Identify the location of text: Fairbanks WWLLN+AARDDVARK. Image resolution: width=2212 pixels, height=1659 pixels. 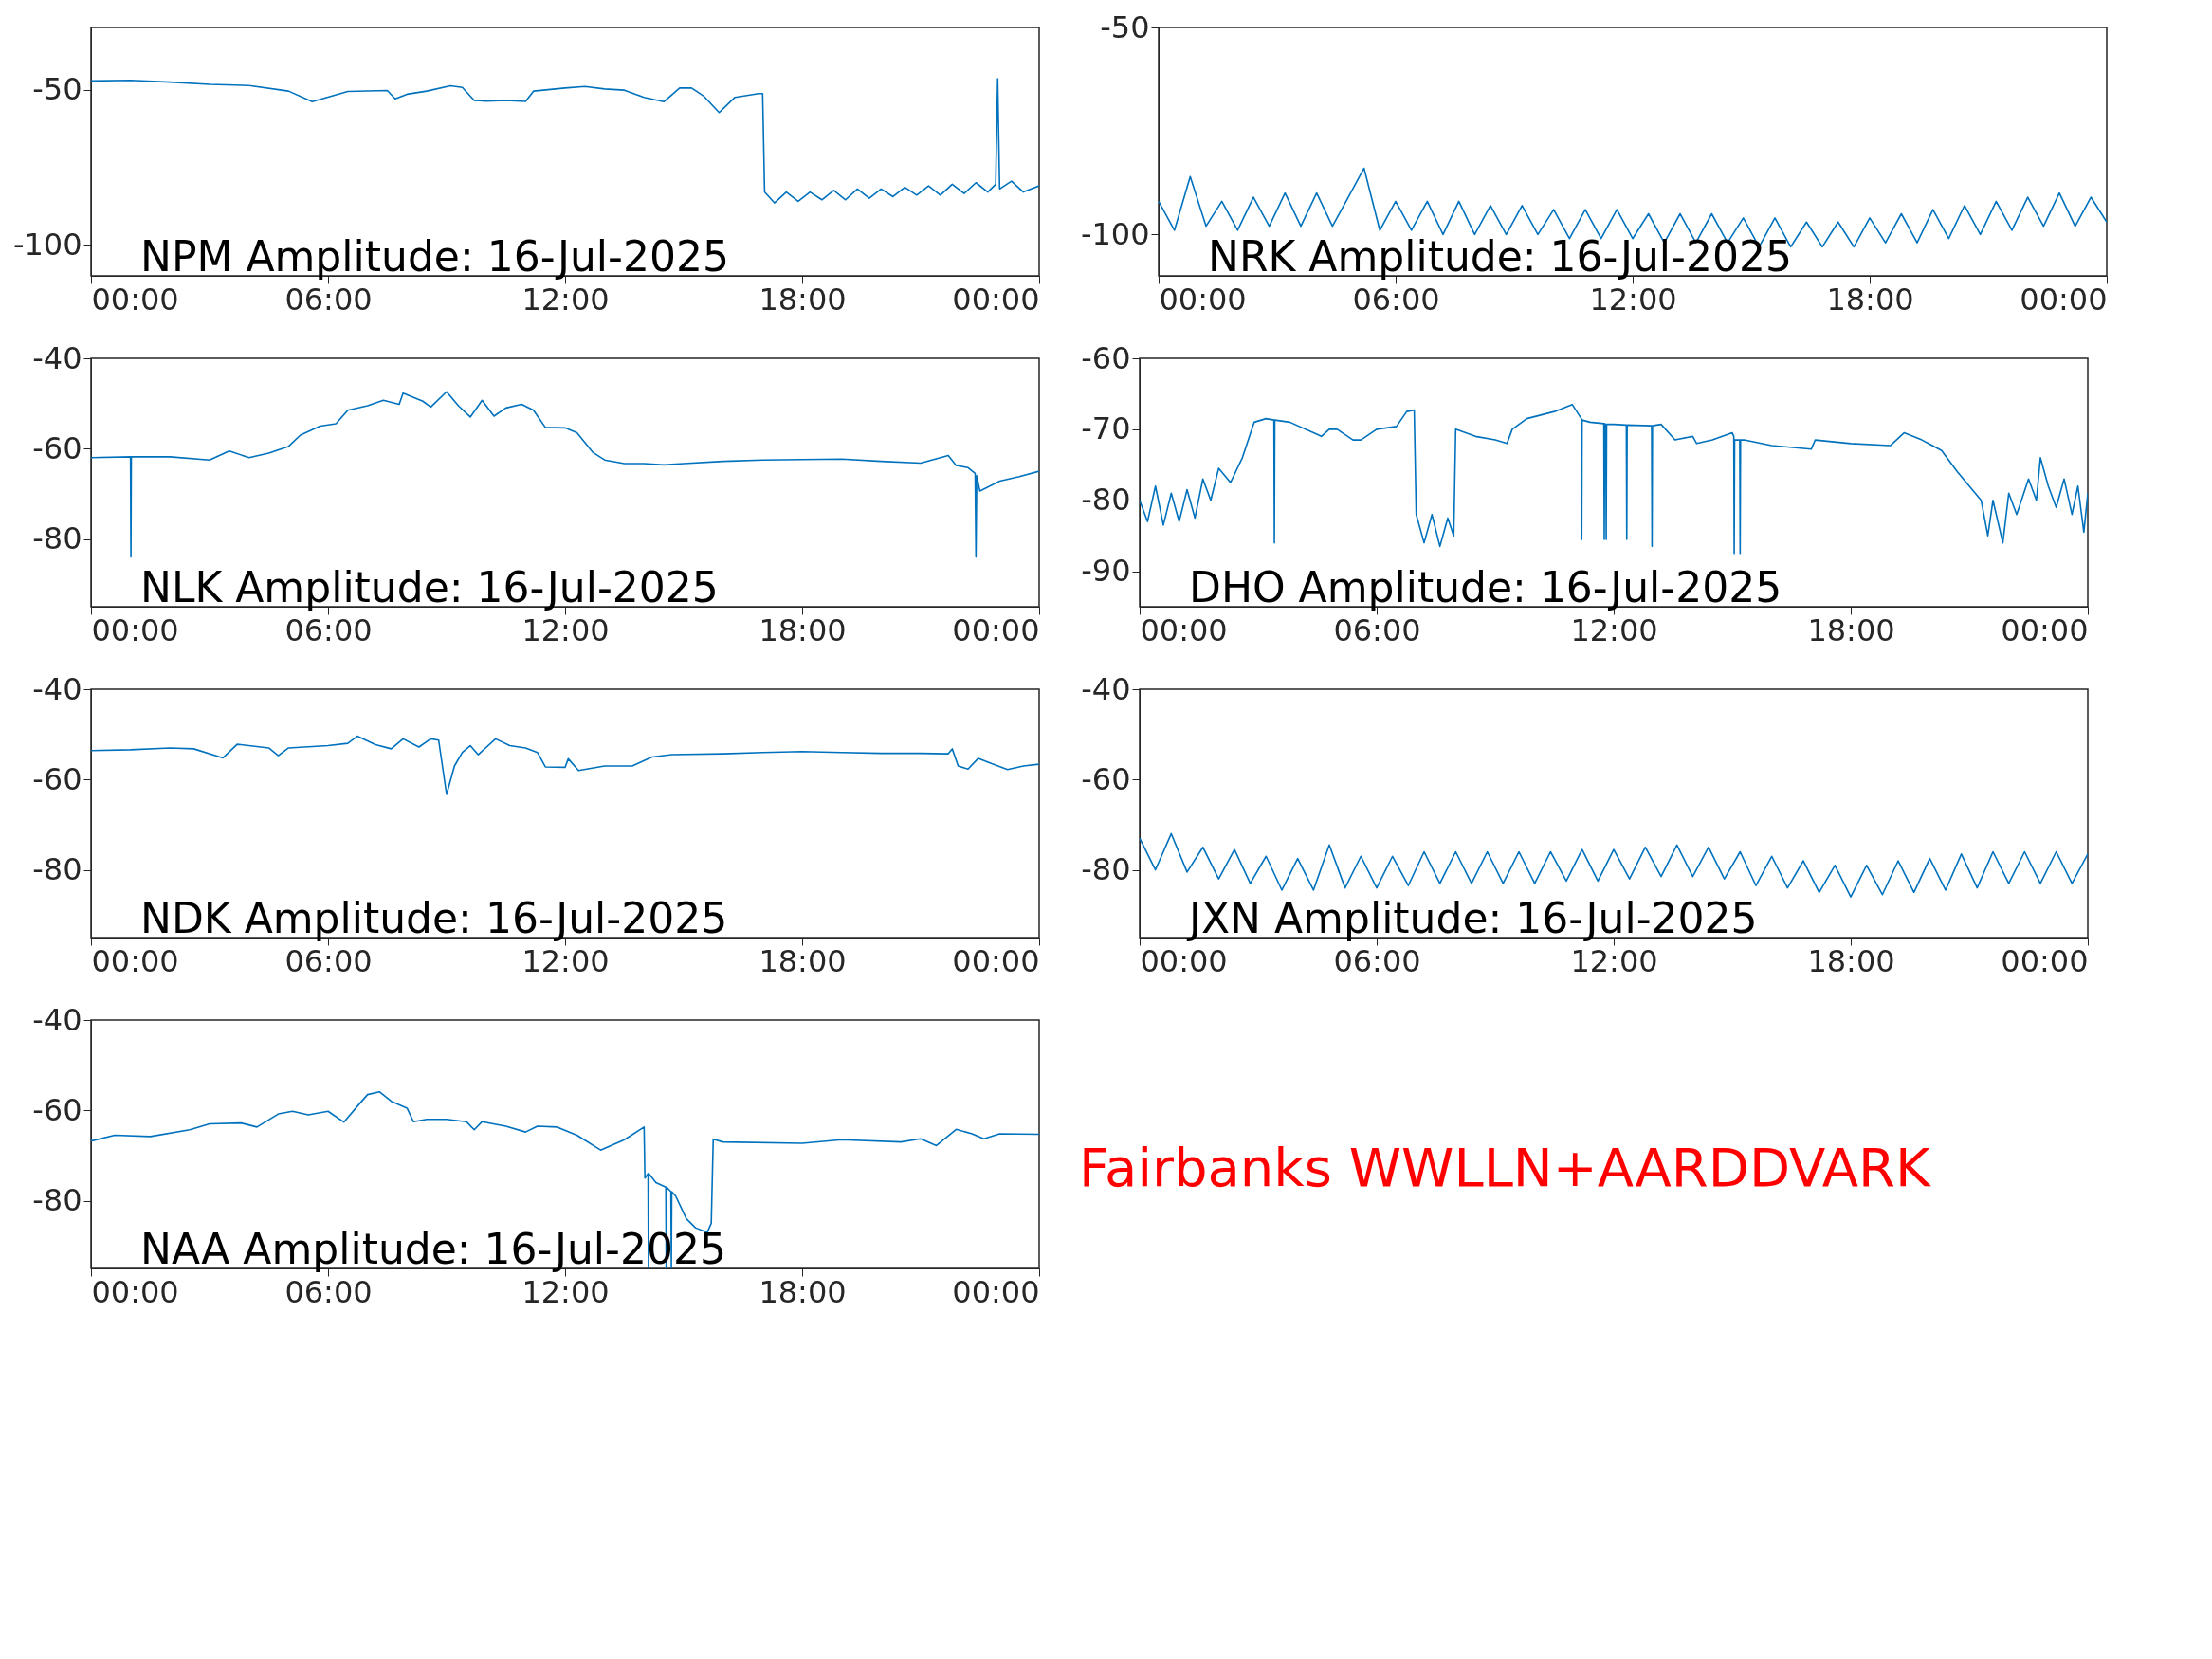
(1505, 1167).